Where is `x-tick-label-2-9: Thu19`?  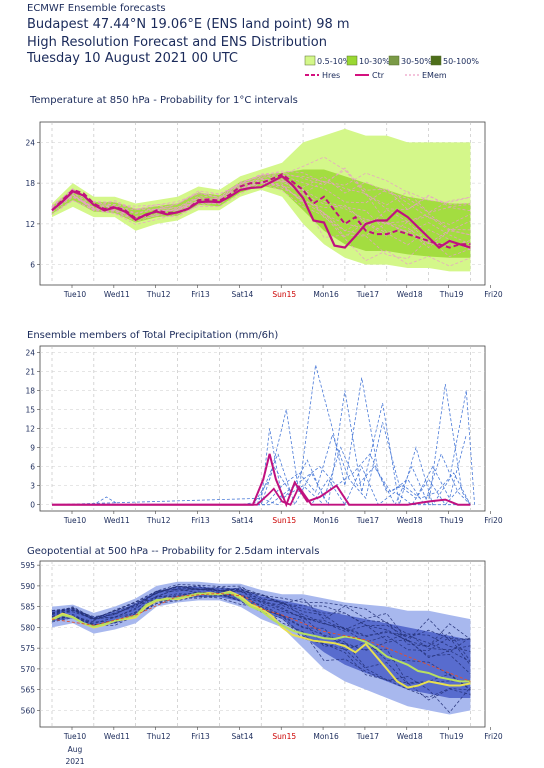 x-tick-label-2-9: Thu19 is located at coordinates (451, 736).